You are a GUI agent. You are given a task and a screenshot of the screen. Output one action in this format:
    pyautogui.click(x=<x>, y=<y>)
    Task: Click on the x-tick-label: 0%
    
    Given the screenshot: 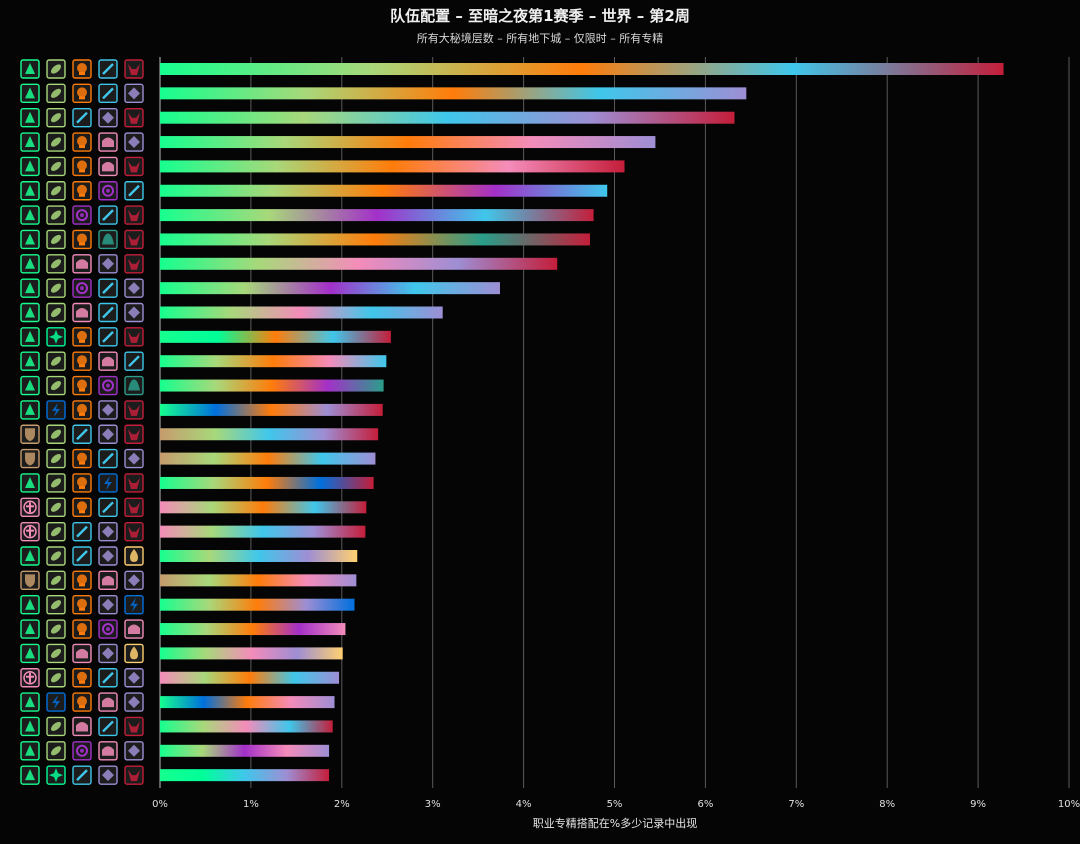 What is the action you would take?
    pyautogui.click(x=160, y=804)
    